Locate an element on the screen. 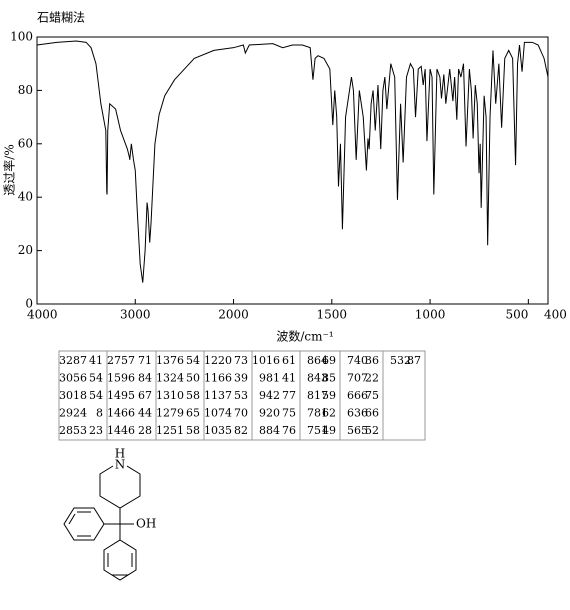  peak-transmittance: 77 is located at coordinates (289, 395).